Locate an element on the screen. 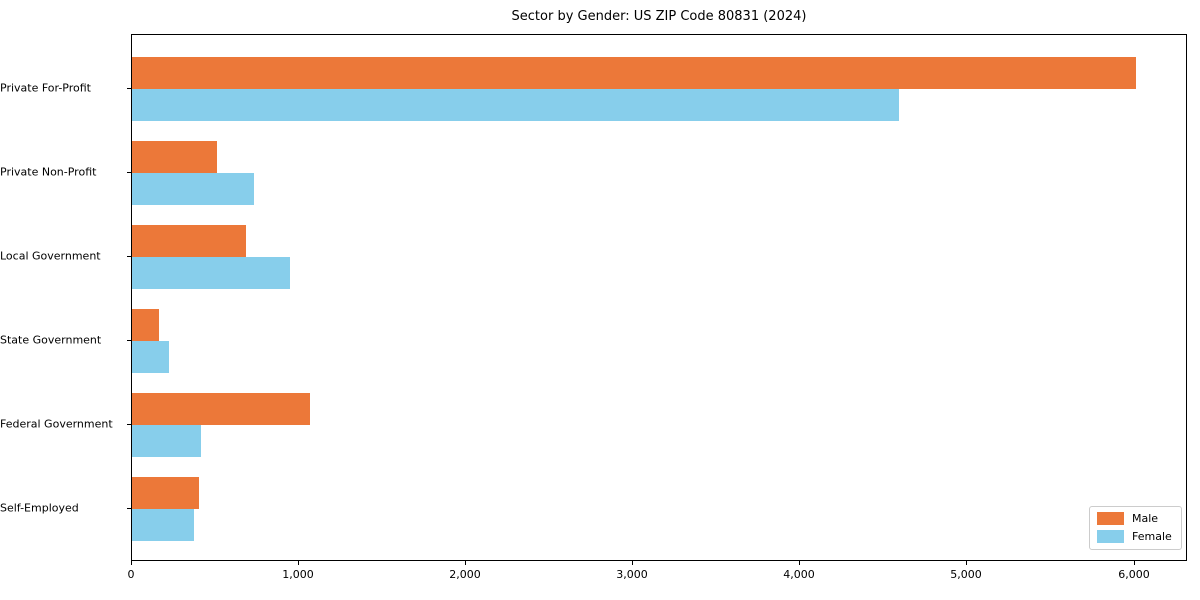  x-tick-label: 6,000 is located at coordinates (1134, 574).